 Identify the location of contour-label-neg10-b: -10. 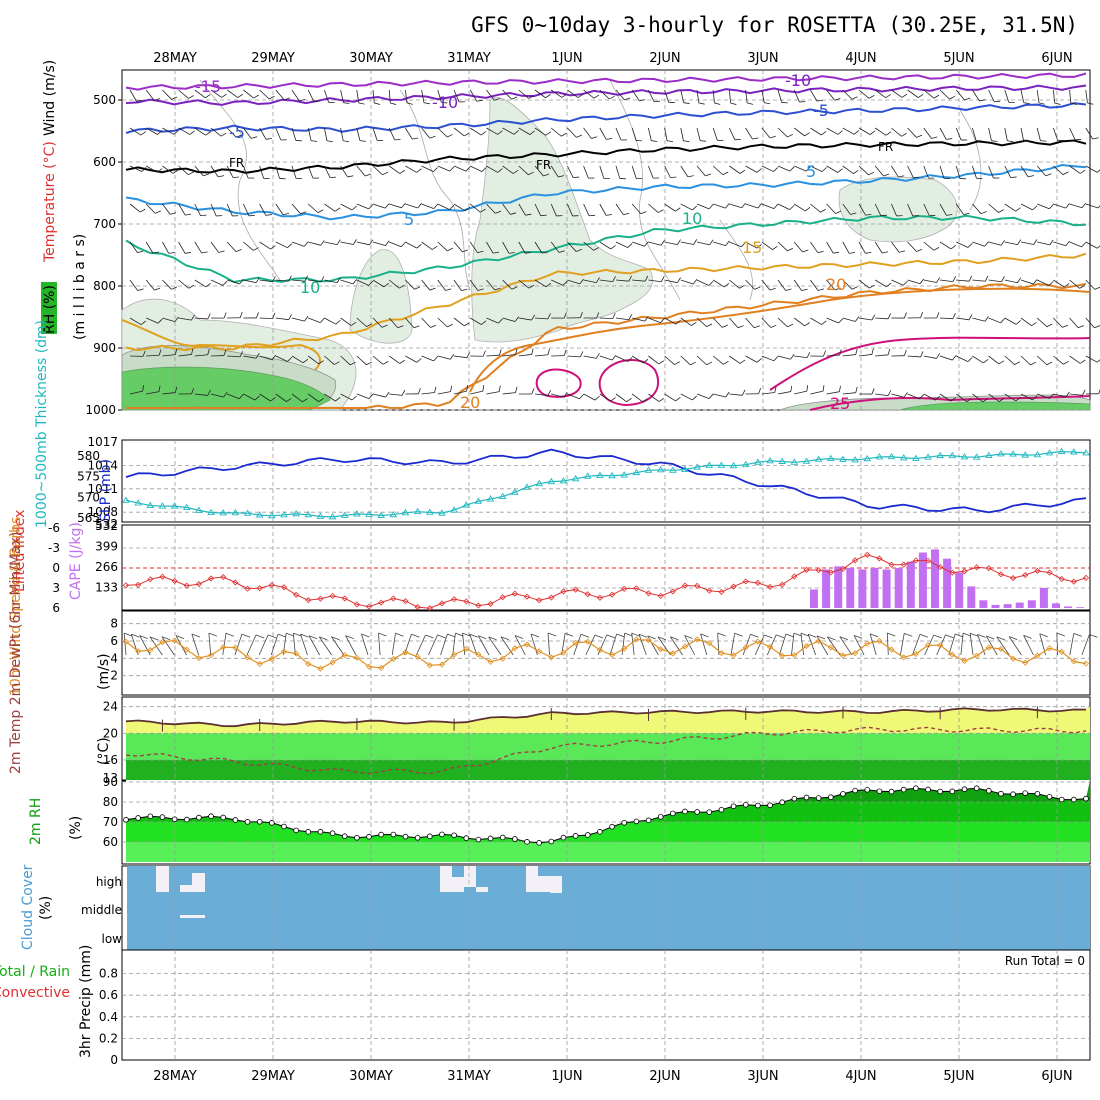
(798, 80).